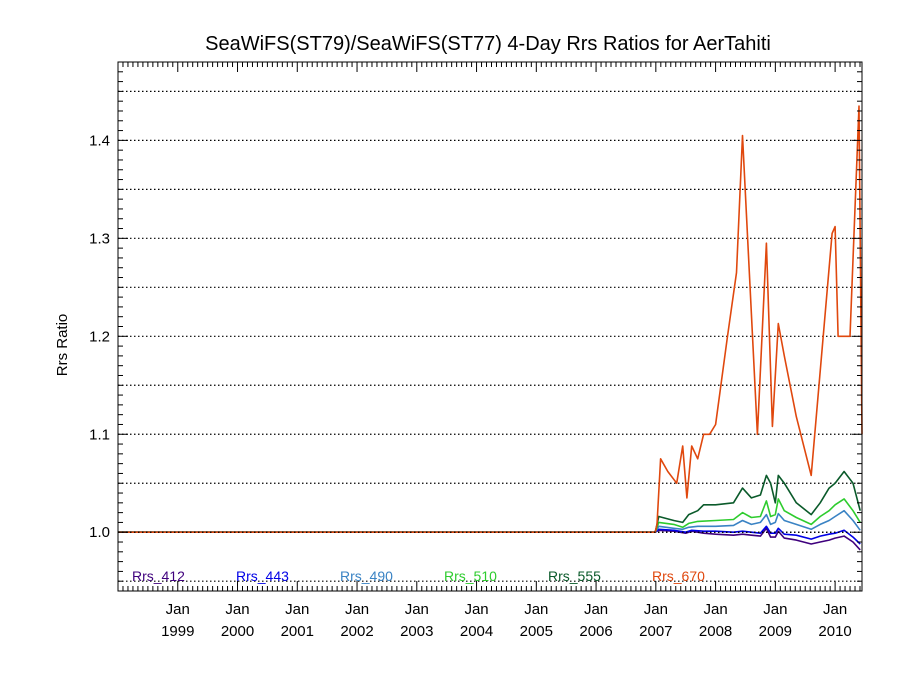  I want to click on x-tick-year-label: 2007, so click(655, 631).